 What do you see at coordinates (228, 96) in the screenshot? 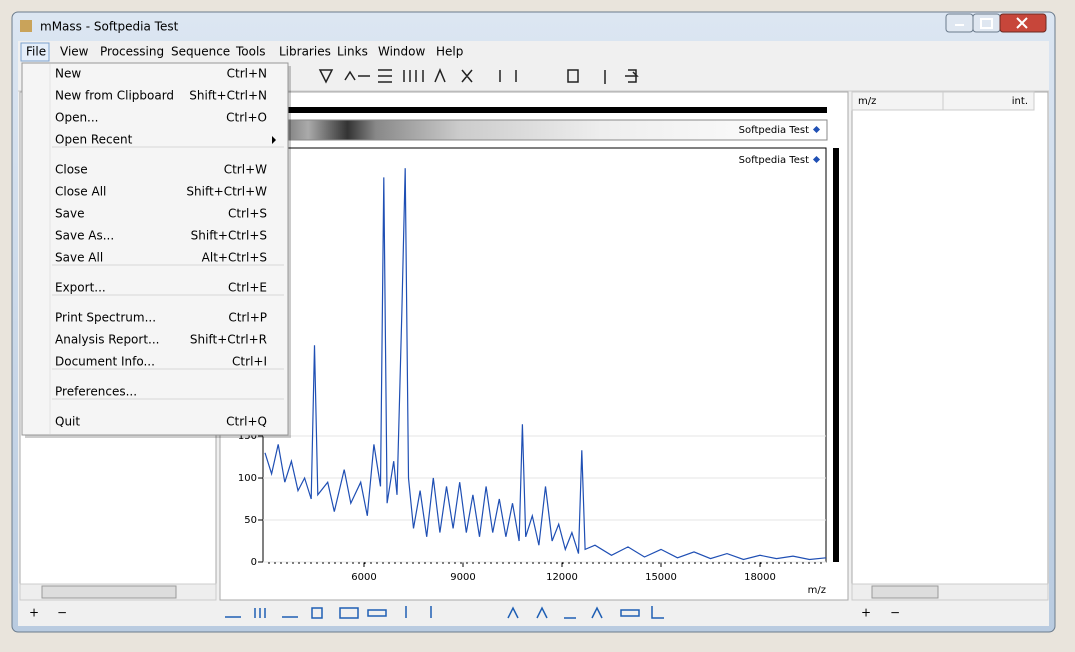
I see `menu-shortcut: Shift+Ctrl+N` at bounding box center [228, 96].